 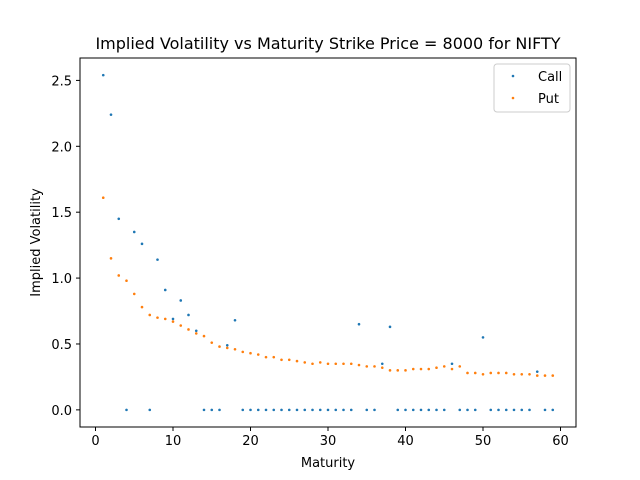 I want to click on legend-marker-put, so click(x=513, y=98).